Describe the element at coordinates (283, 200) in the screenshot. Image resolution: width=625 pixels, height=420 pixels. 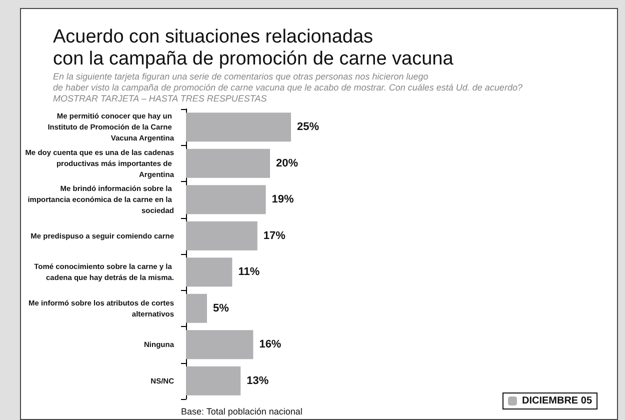
I see `data-label: 19%` at that location.